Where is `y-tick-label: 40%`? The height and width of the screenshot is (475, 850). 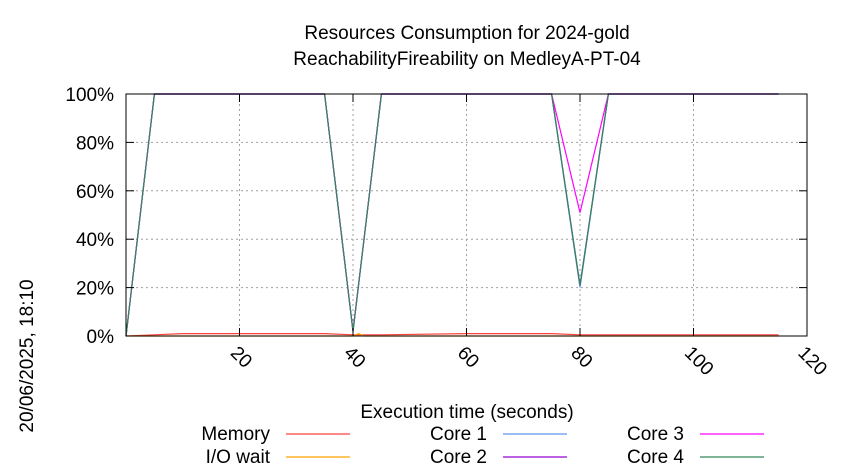
y-tick-label: 40% is located at coordinates (95, 240).